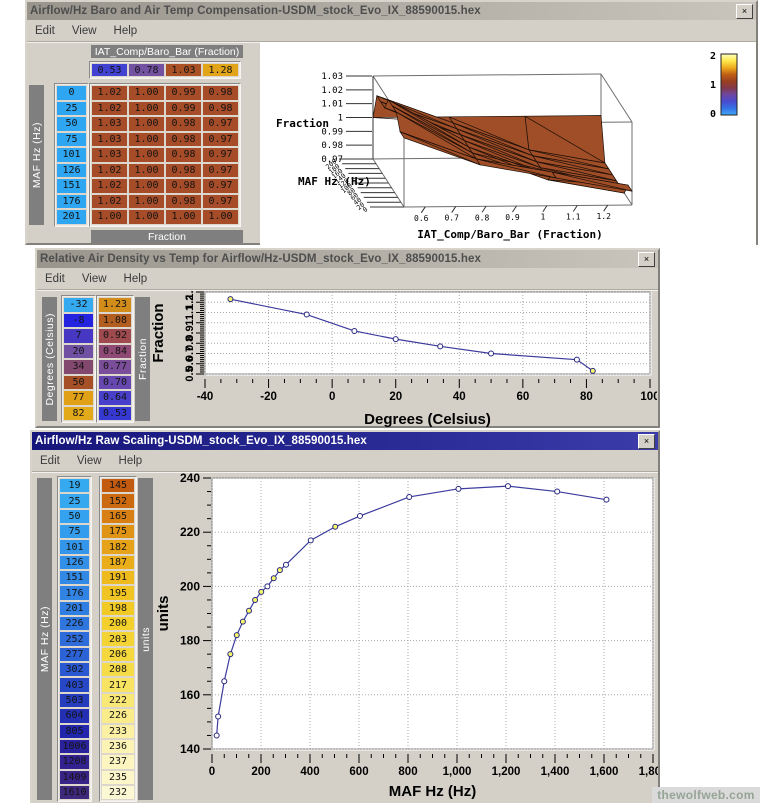 The width and height of the screenshot is (760, 809). What do you see at coordinates (146, 70) in the screenshot?
I see `table-cell: 0.78` at bounding box center [146, 70].